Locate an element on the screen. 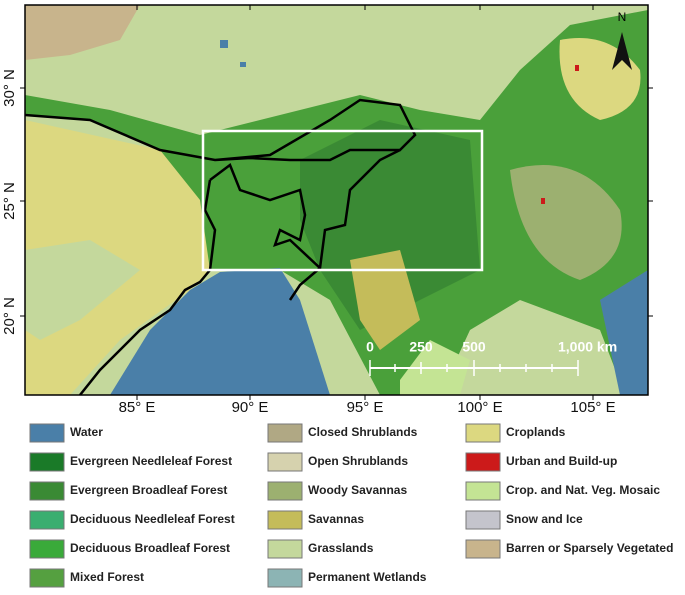 The image size is (685, 595). scale-bar-label: 1,000 km is located at coordinates (587, 347).